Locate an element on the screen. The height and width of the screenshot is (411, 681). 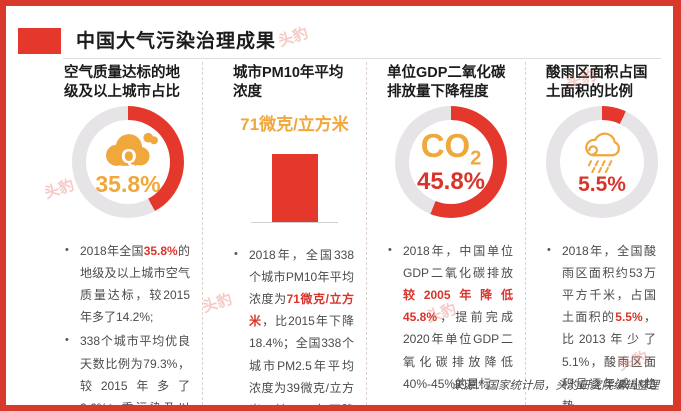
acid-rain-visual: 5.5% is located at coordinates (602, 165).